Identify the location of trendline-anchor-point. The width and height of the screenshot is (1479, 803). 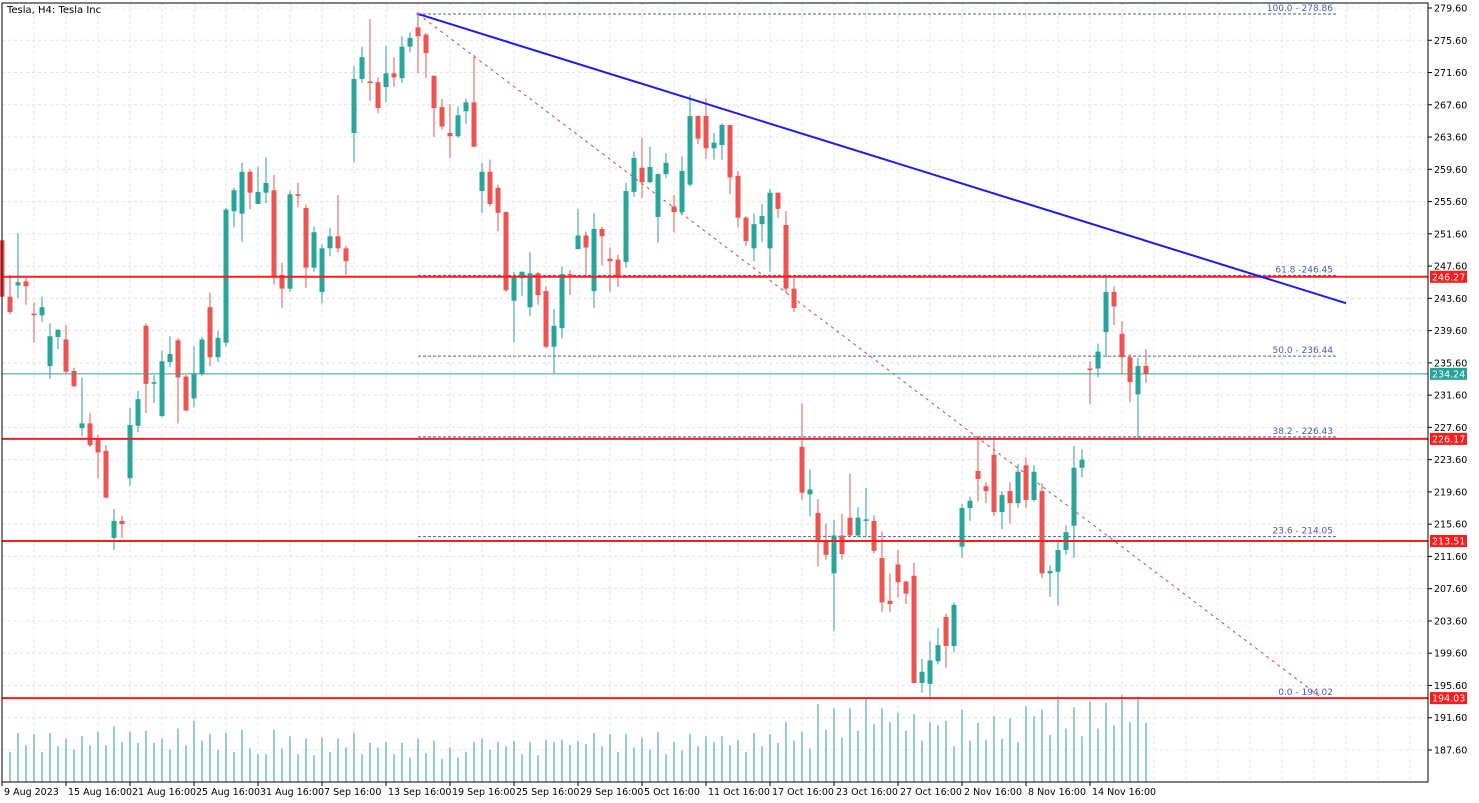
(418, 14).